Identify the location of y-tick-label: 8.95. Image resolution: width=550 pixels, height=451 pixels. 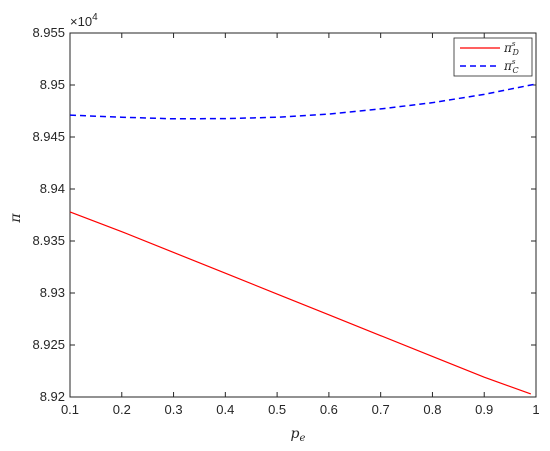
(52, 84).